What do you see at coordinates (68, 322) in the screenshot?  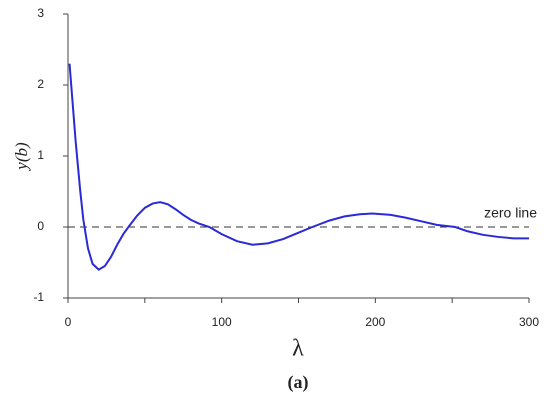 I see `x-tick-label: 0` at bounding box center [68, 322].